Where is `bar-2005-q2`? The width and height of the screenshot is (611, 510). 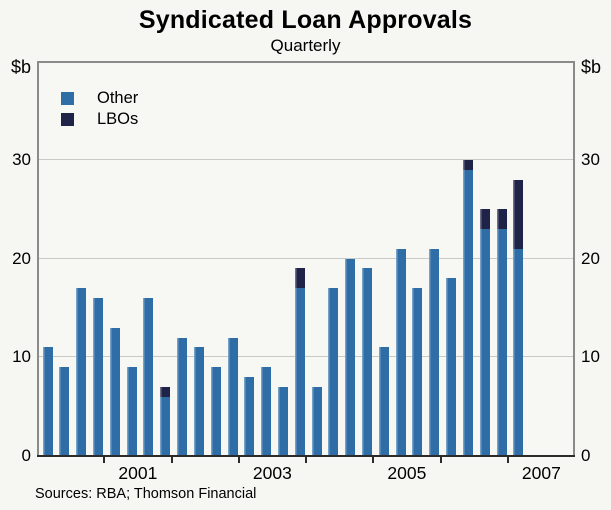 bar-2005-q2 is located at coordinates (400, 352).